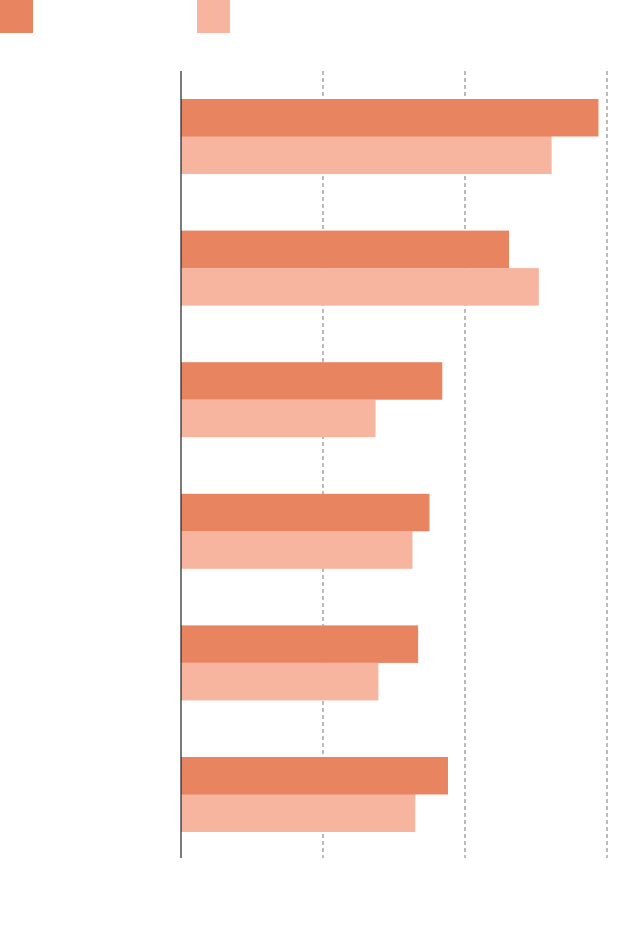 The width and height of the screenshot is (640, 940). Describe the element at coordinates (115, 16) in the screenshot. I see `legend` at that location.